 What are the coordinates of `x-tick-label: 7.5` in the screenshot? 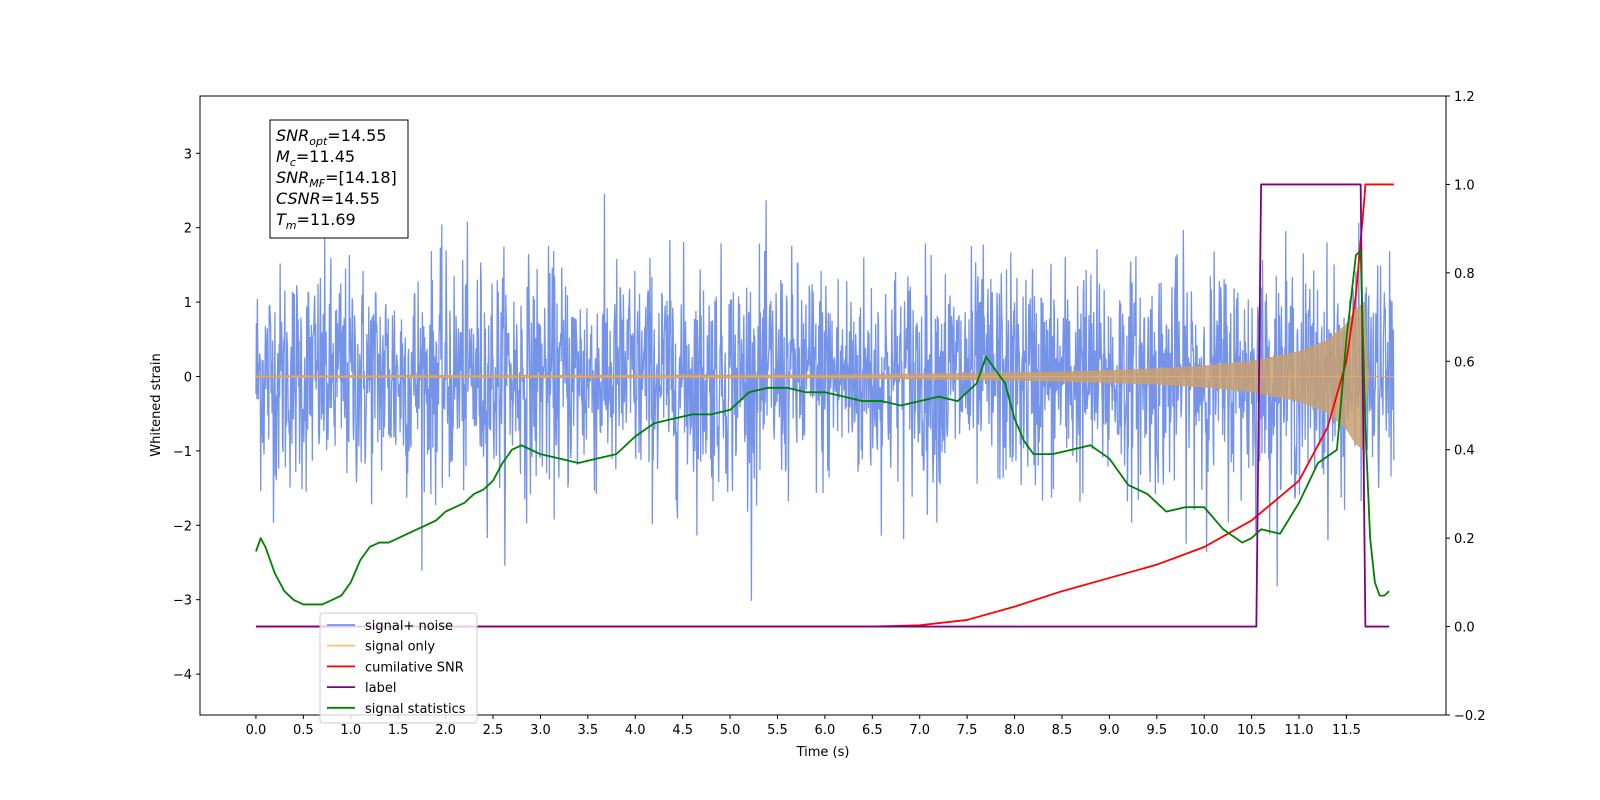 It's located at (967, 730).